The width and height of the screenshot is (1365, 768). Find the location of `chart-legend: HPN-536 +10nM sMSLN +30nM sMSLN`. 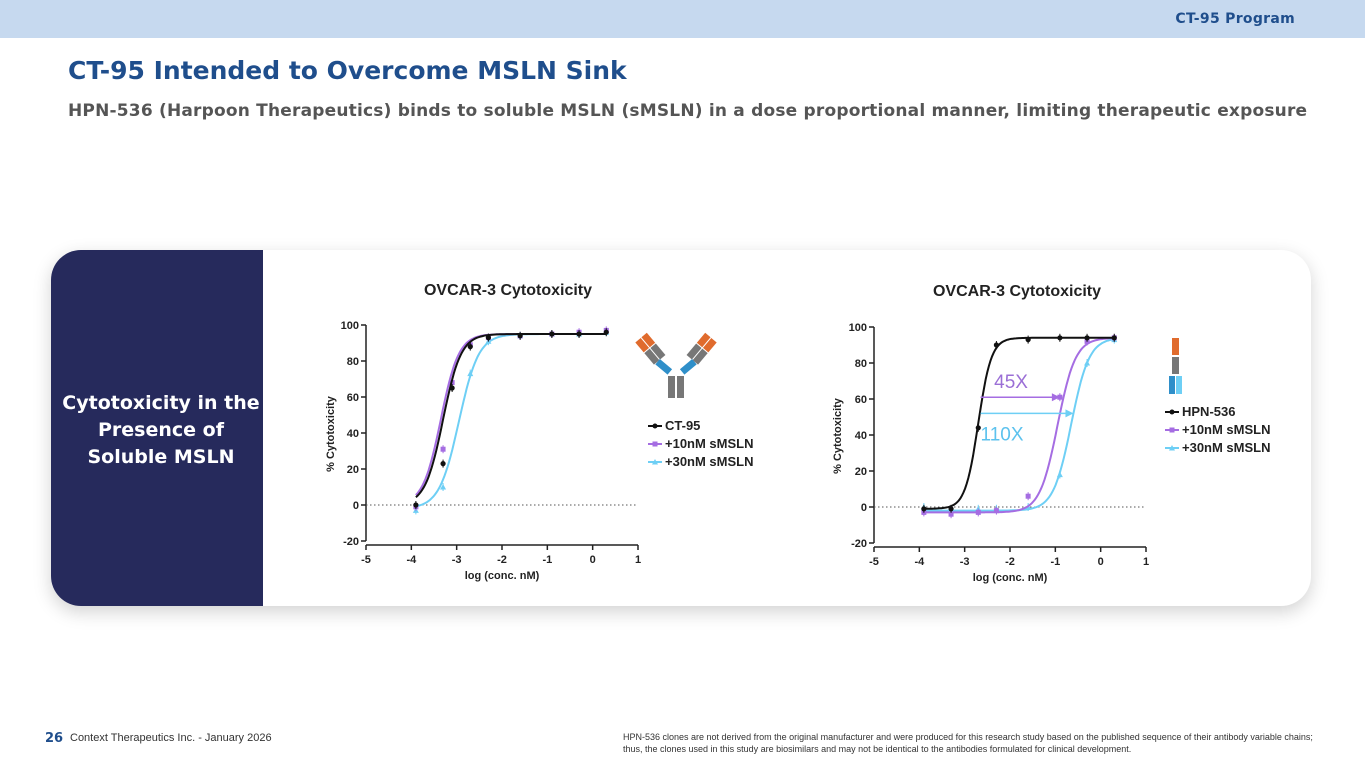

chart-legend: HPN-536 +10nM sMSLN +30nM sMSLN is located at coordinates (1218, 429).